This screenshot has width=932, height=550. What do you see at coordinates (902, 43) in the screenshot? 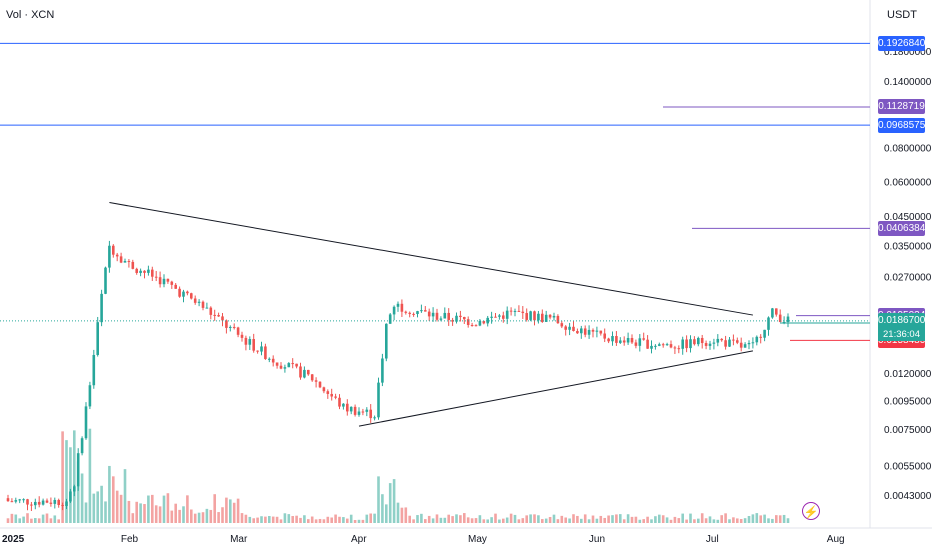
I see `price-level-tag: 0.1926840` at bounding box center [902, 43].